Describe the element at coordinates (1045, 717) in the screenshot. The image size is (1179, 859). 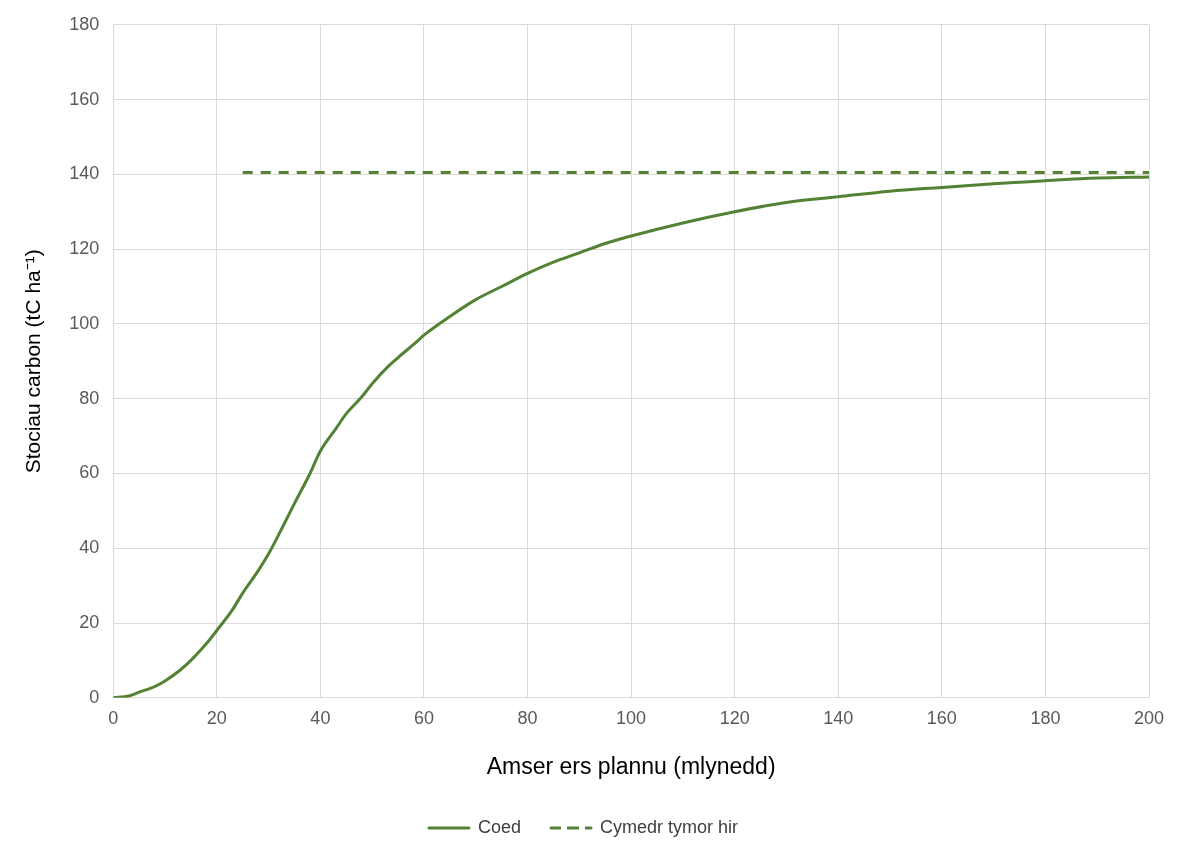
I see `x-tick-label: 180` at that location.